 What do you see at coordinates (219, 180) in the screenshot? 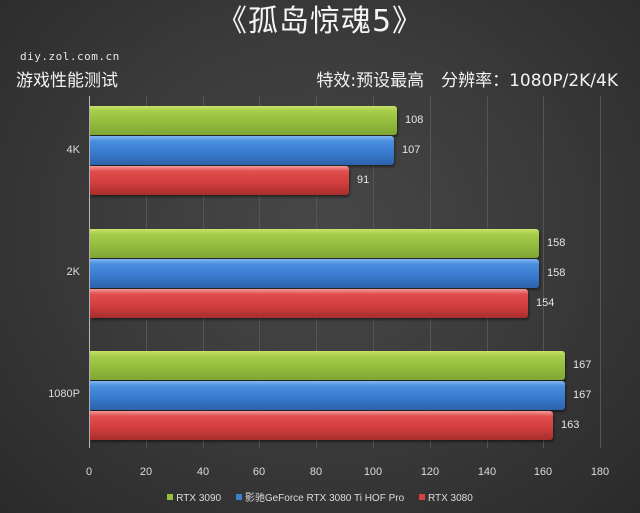
I see `bar-4k-rtx3080` at bounding box center [219, 180].